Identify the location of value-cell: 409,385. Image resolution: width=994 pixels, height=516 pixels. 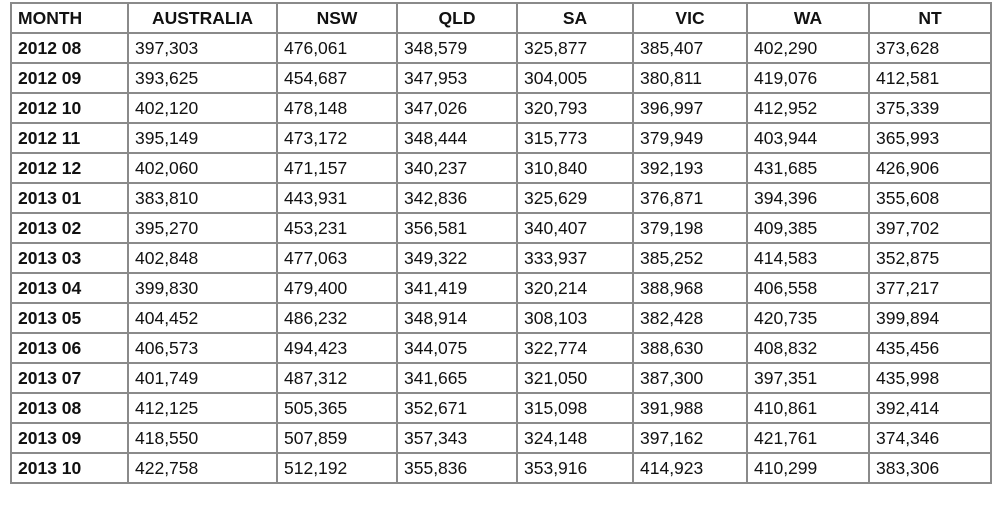
(808, 228).